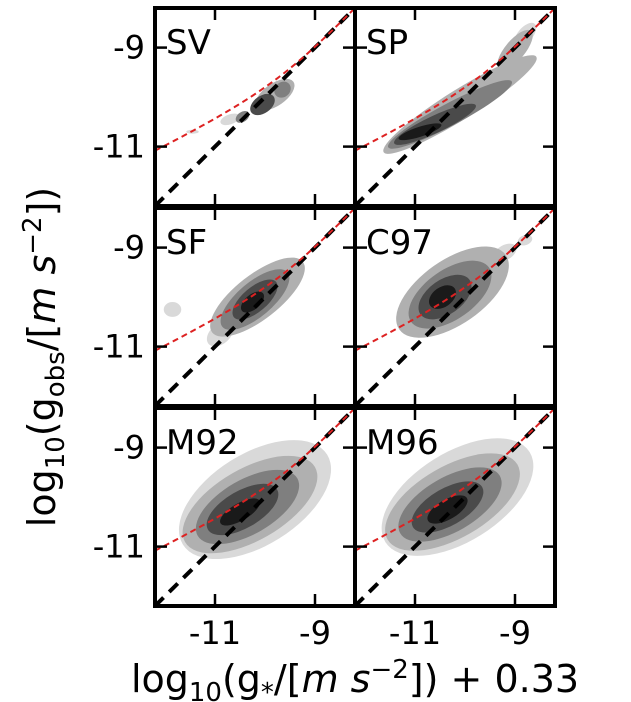  What do you see at coordinates (241, 679) in the screenshot?
I see `x-axis-title-g: (g` at bounding box center [241, 679].